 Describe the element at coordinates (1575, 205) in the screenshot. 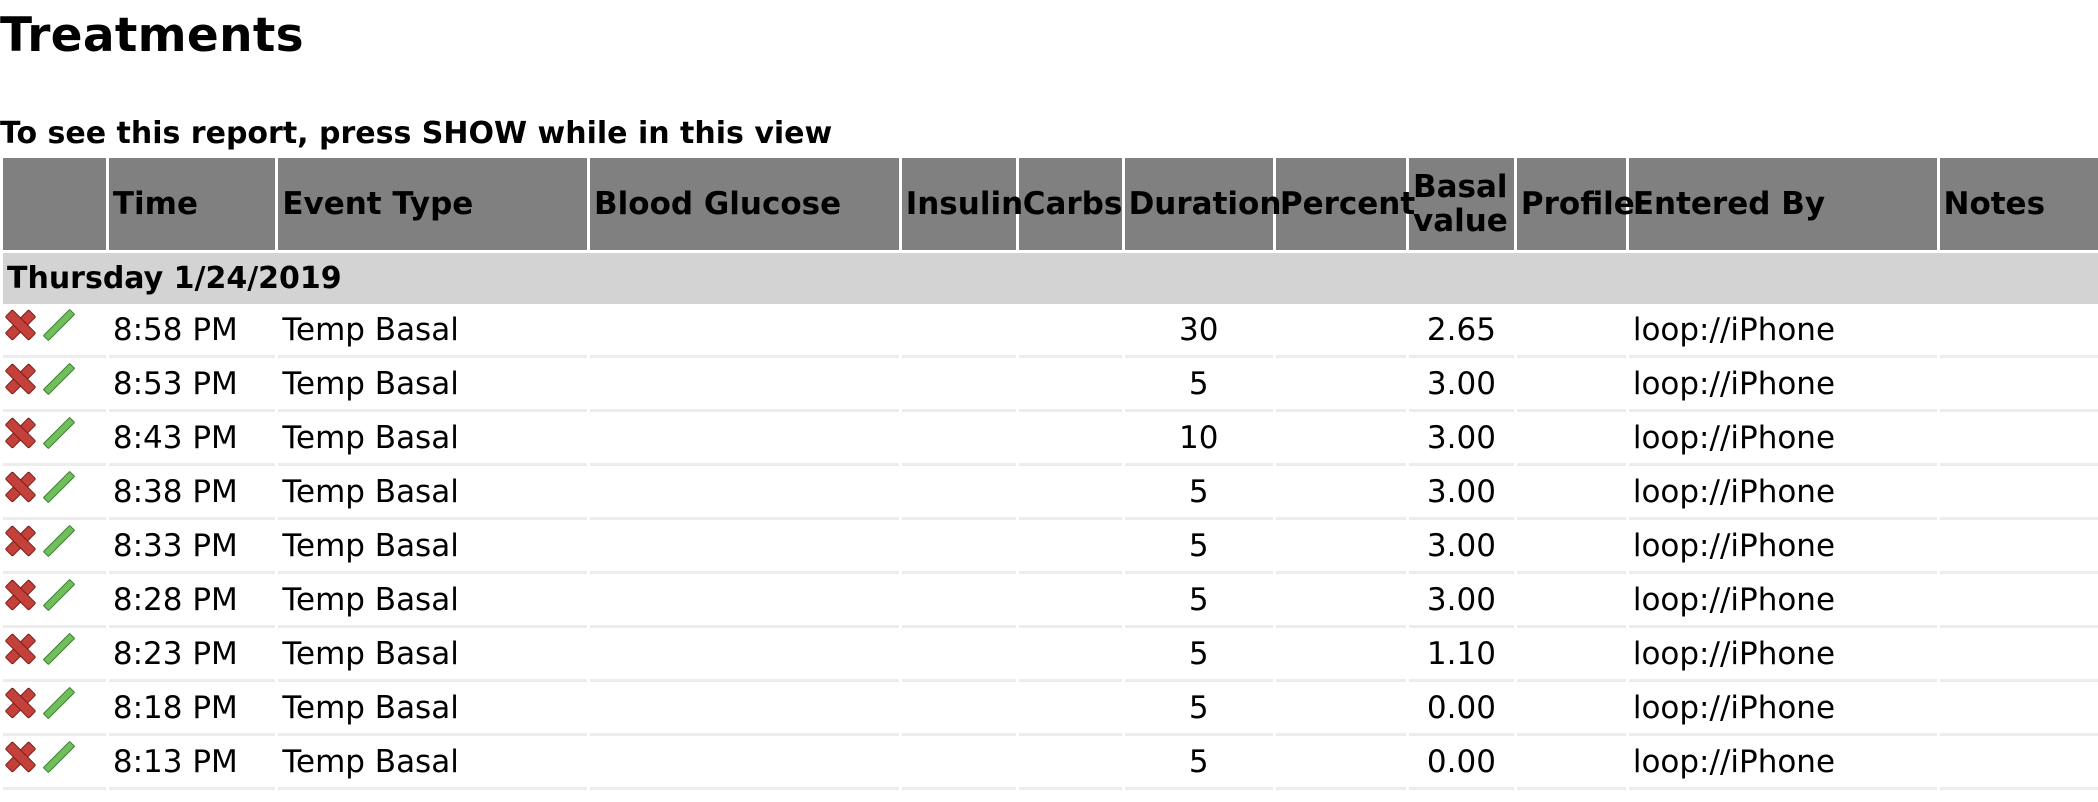

I see `header-profile: Profile` at that location.